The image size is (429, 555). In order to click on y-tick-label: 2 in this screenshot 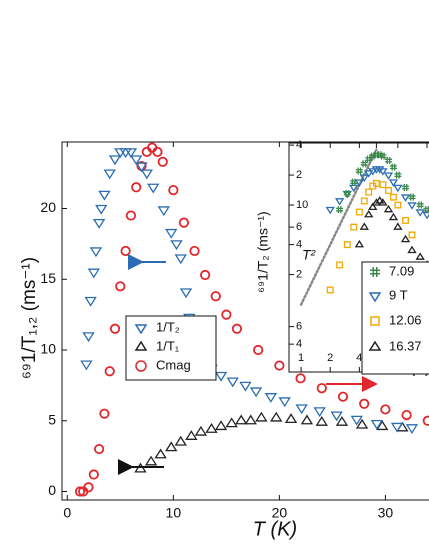, I will do `click(299, 175)`.